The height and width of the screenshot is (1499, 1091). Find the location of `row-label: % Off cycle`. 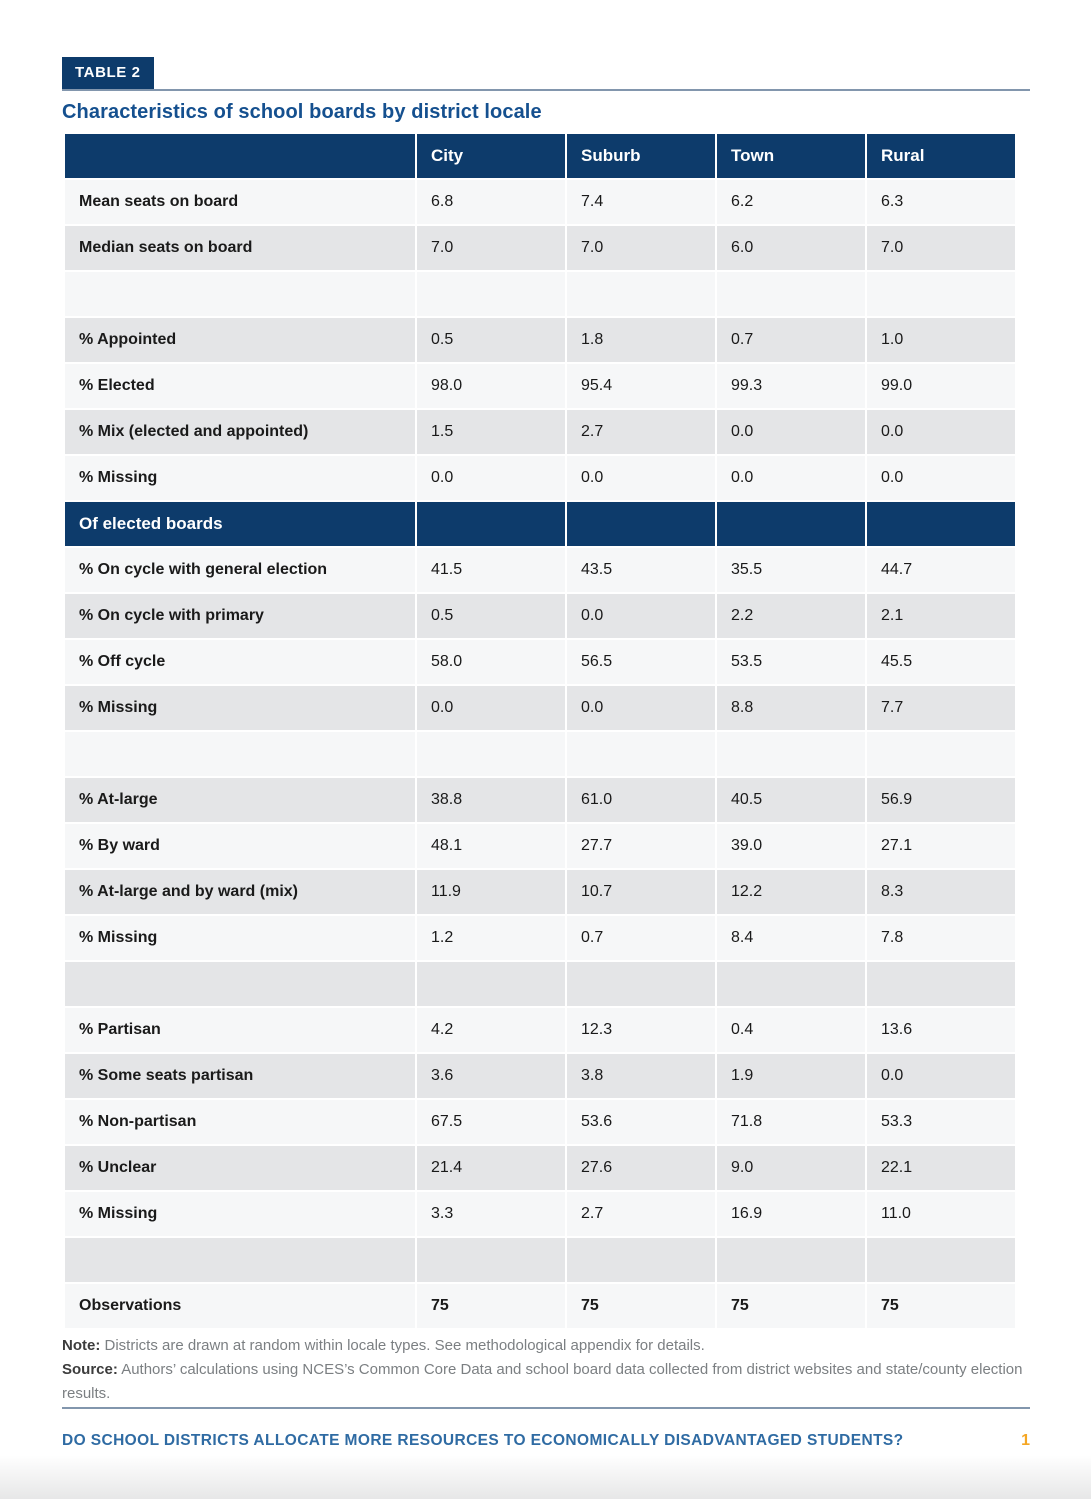

row-label: % Off cycle is located at coordinates (240, 662).